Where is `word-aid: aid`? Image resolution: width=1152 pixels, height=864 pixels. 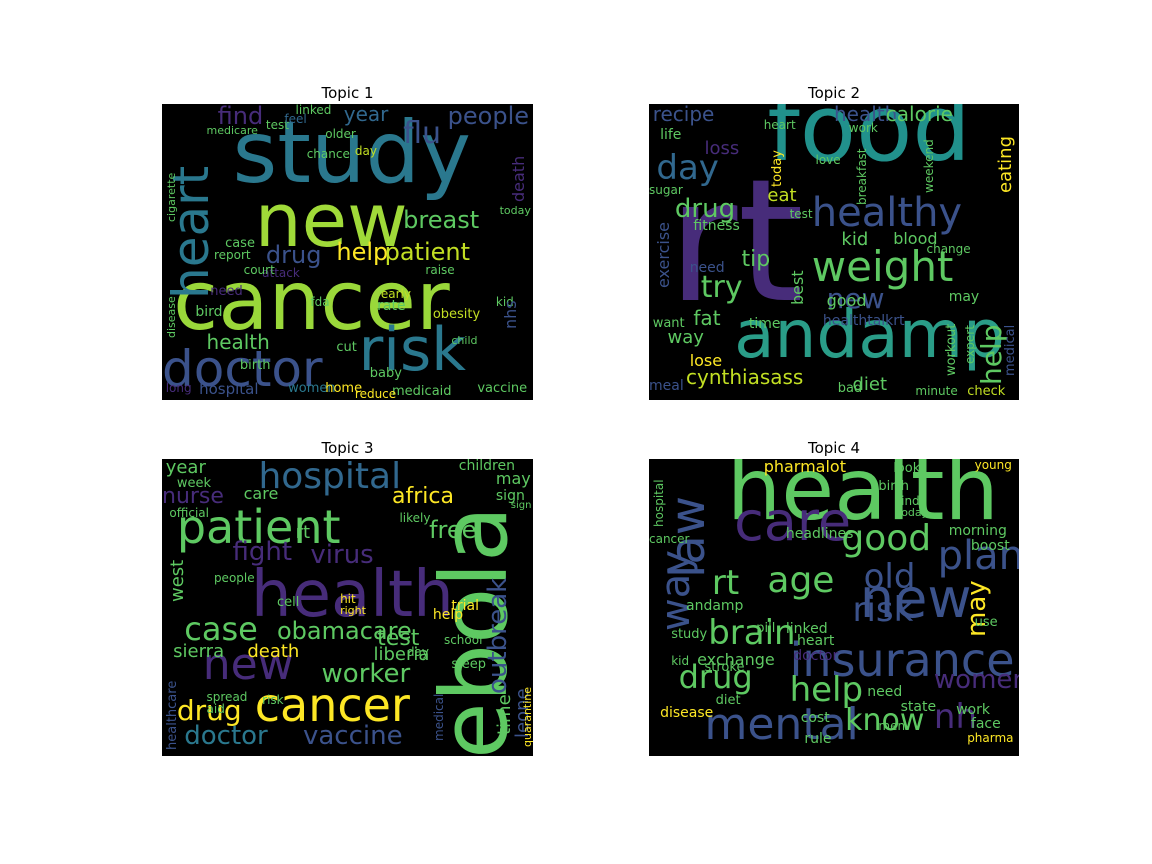 word-aid: aid is located at coordinates (215, 708).